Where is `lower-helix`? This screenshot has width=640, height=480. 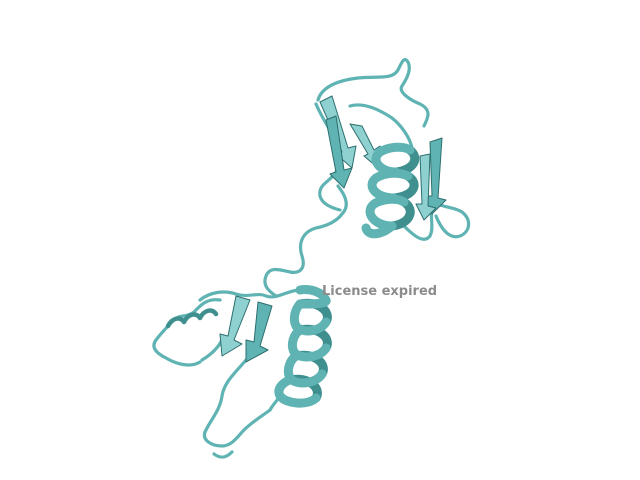 lower-helix is located at coordinates (300, 348).